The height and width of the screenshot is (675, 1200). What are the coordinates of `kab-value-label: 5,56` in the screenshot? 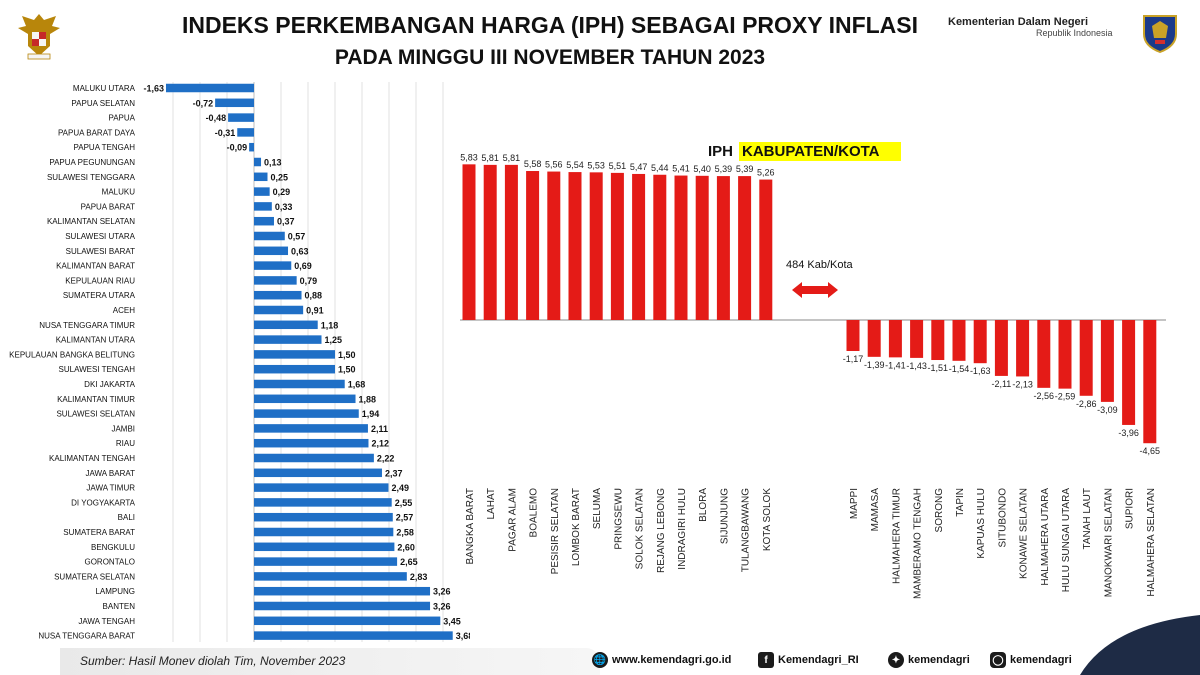 It's located at (554, 165).